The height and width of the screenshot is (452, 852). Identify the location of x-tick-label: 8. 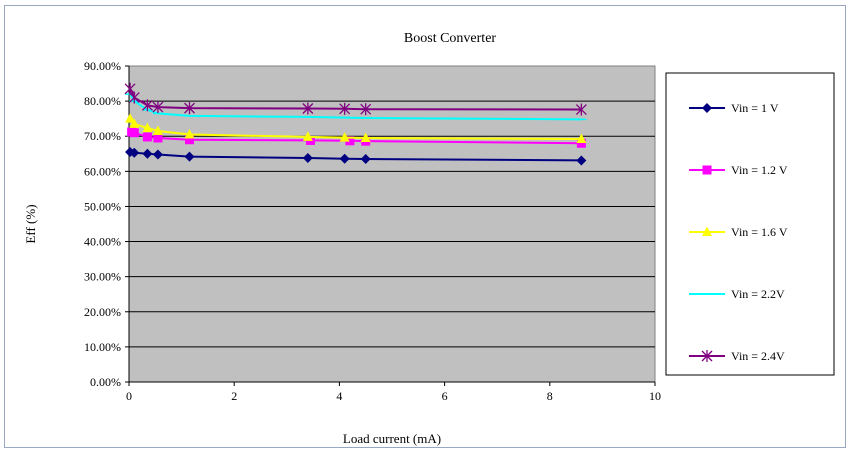
(550, 396).